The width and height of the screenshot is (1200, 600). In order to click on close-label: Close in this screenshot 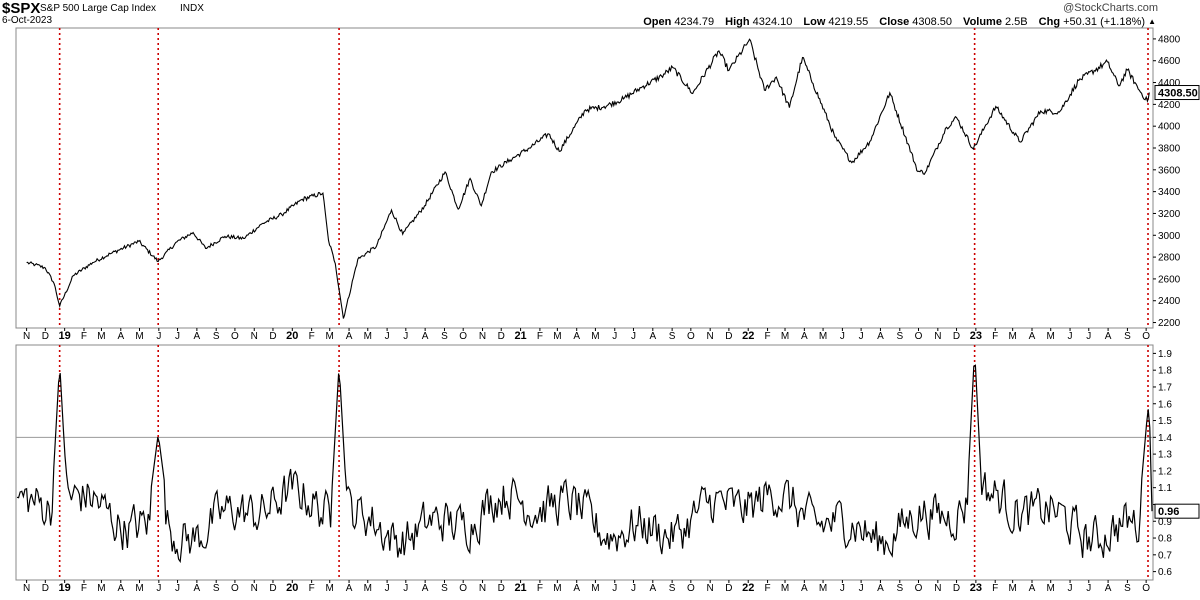, I will do `click(894, 22)`.